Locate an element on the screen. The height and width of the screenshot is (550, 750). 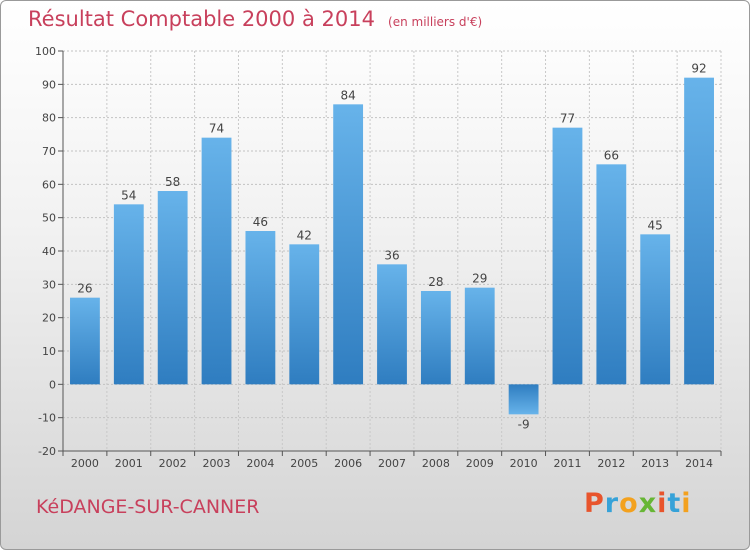
bar-value-label: 92 is located at coordinates (698, 69).